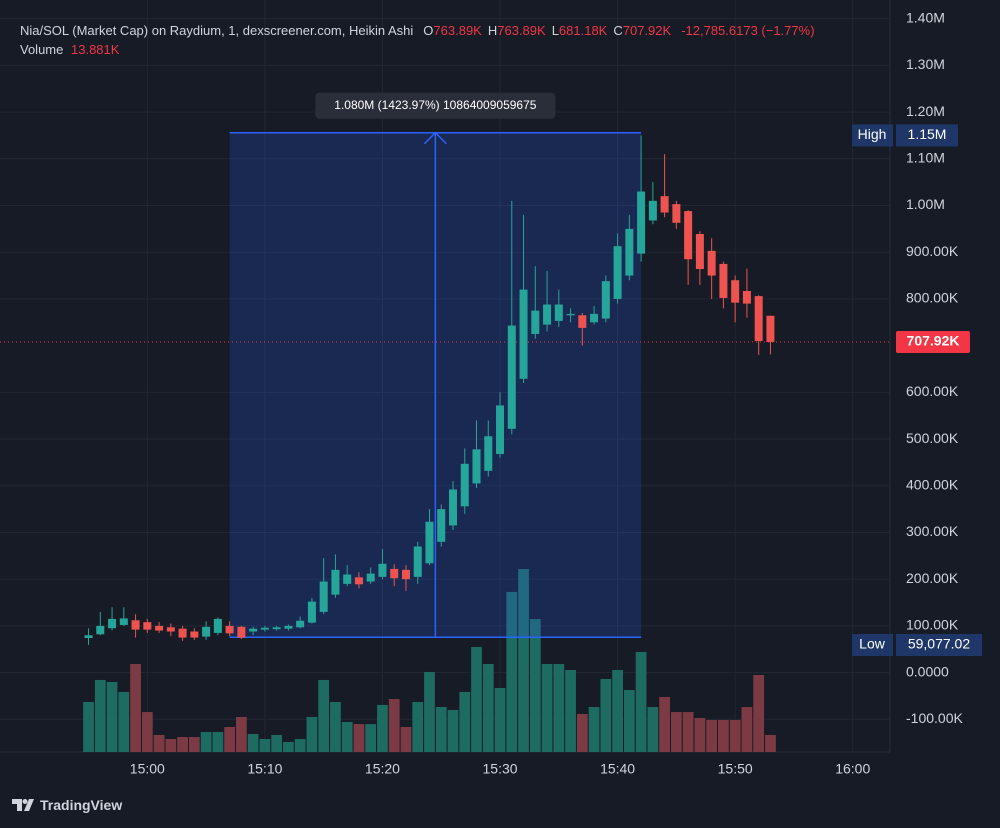 The image size is (1000, 828). I want to click on y-tick-label: 300.00K, so click(932, 531).